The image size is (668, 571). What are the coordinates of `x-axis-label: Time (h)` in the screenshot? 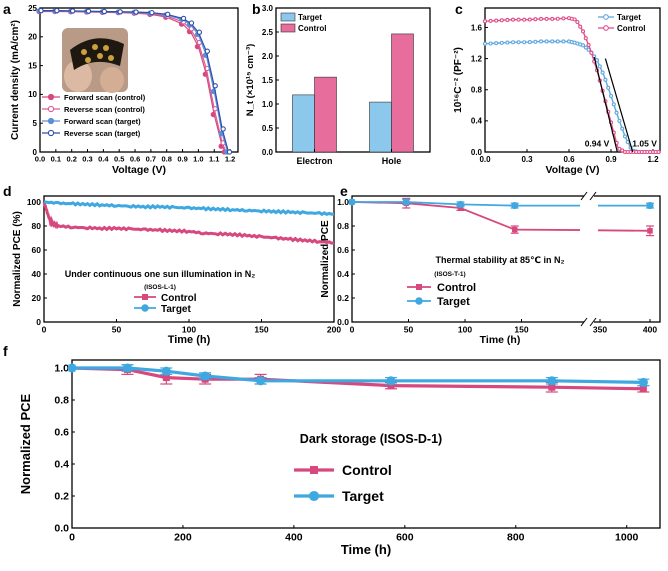 It's located at (189, 340).